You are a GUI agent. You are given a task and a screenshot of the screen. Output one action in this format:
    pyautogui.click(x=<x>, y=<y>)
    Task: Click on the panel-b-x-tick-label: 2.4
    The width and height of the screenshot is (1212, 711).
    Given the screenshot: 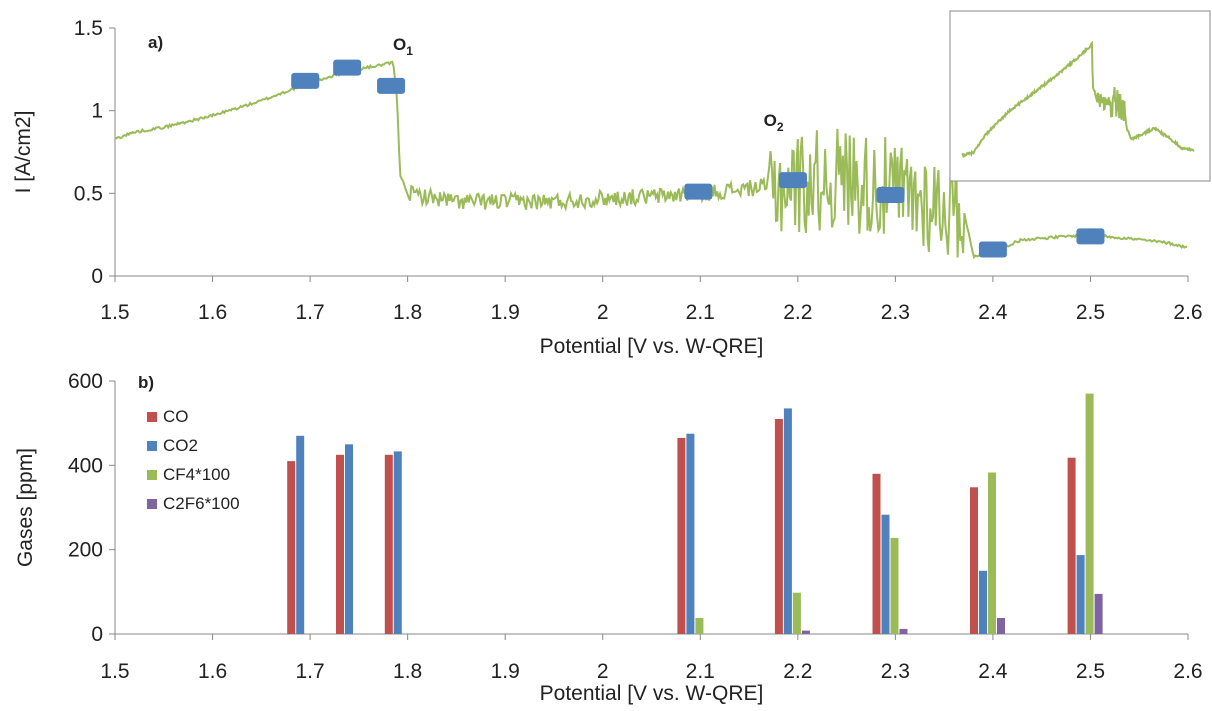 What is the action you would take?
    pyautogui.click(x=993, y=671)
    